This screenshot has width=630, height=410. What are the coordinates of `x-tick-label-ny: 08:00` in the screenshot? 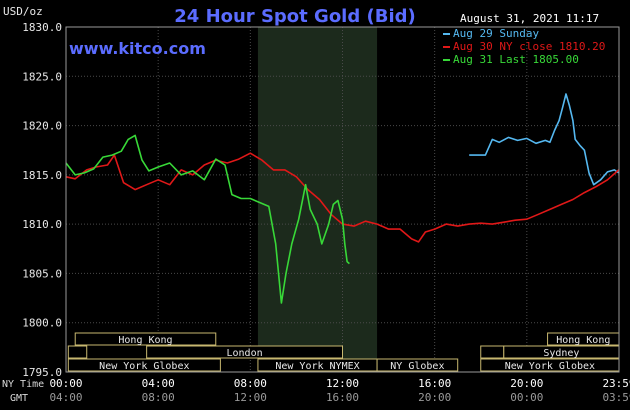 It's located at (250, 383).